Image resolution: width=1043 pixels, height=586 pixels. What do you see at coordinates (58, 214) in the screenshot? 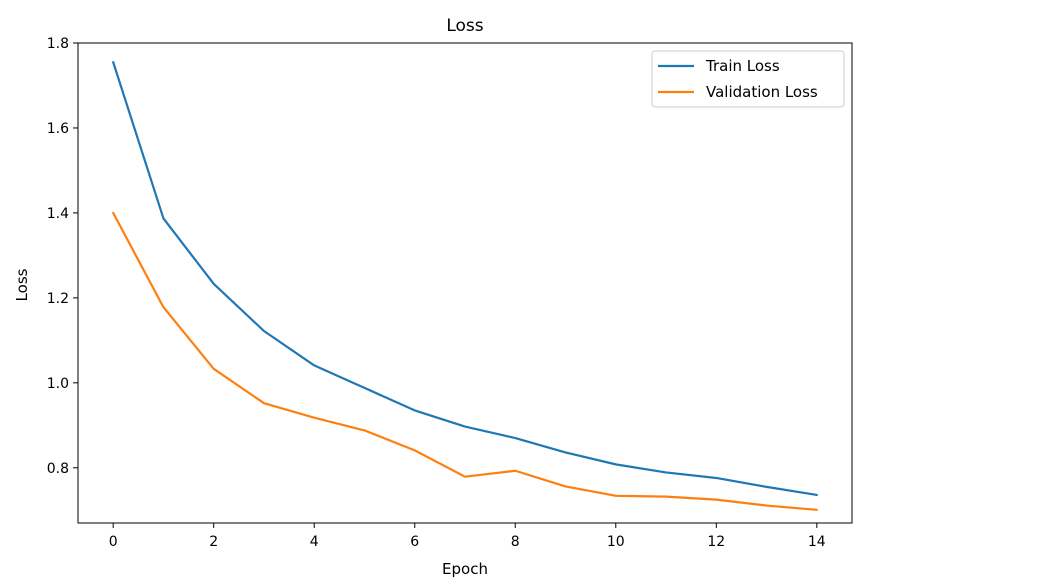
I see `y-tick-label: 1.4` at bounding box center [58, 214].